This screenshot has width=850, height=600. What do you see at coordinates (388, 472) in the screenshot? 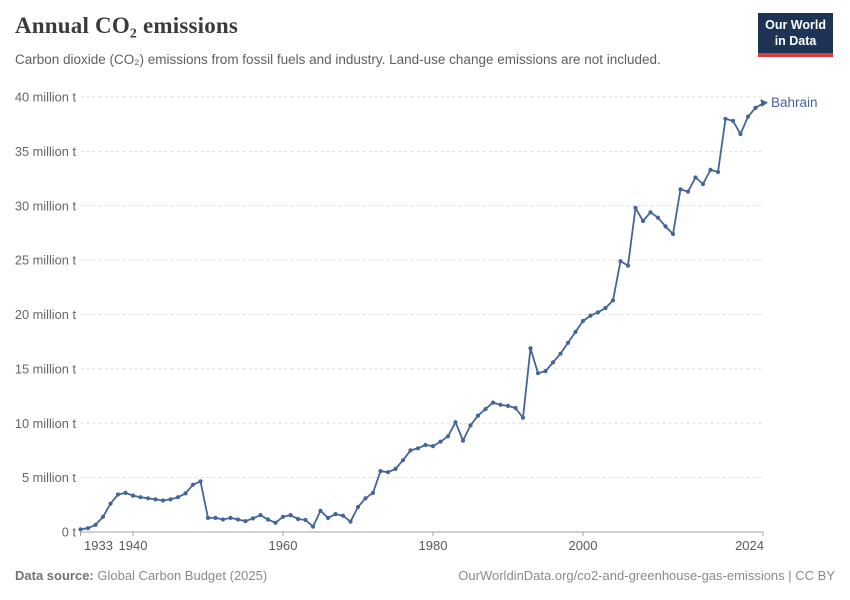
I see `data-point-1974` at bounding box center [388, 472].